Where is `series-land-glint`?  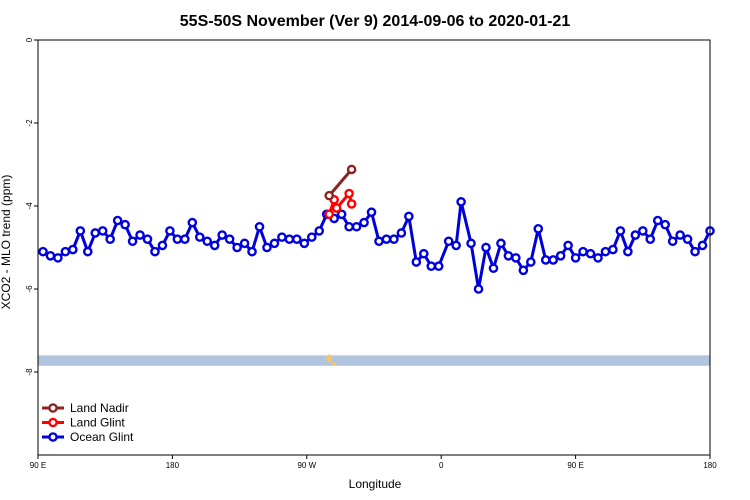 series-land-glint is located at coordinates (340, 204).